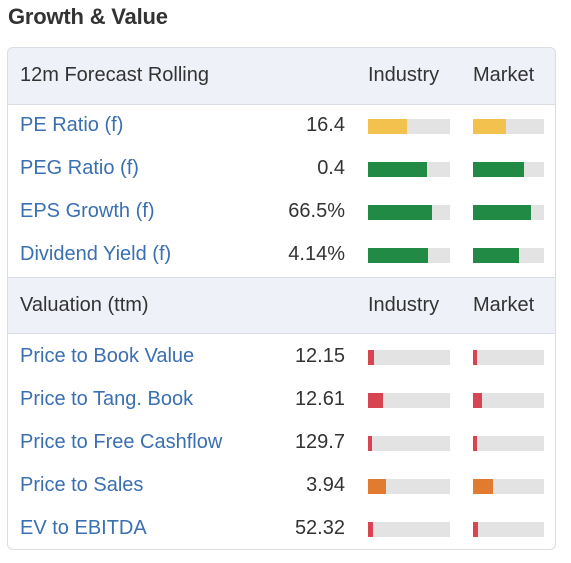 The height and width of the screenshot is (563, 571). What do you see at coordinates (316, 211) in the screenshot?
I see `metric-value: 66.5%` at bounding box center [316, 211].